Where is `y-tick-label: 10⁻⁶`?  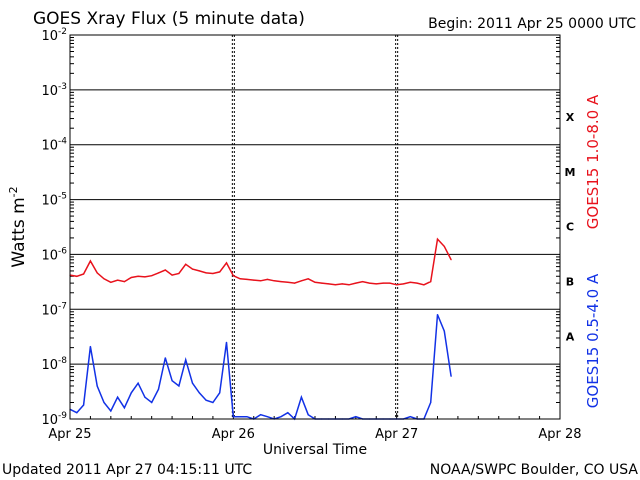 y-tick-label: 10⁻⁶ is located at coordinates (54, 254).